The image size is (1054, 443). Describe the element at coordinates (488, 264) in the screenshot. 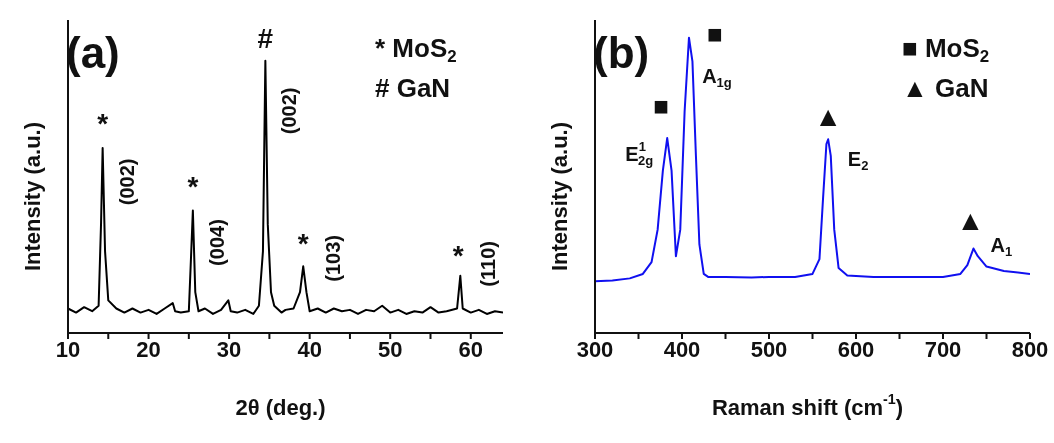

I see `annotation: (110)` at that location.